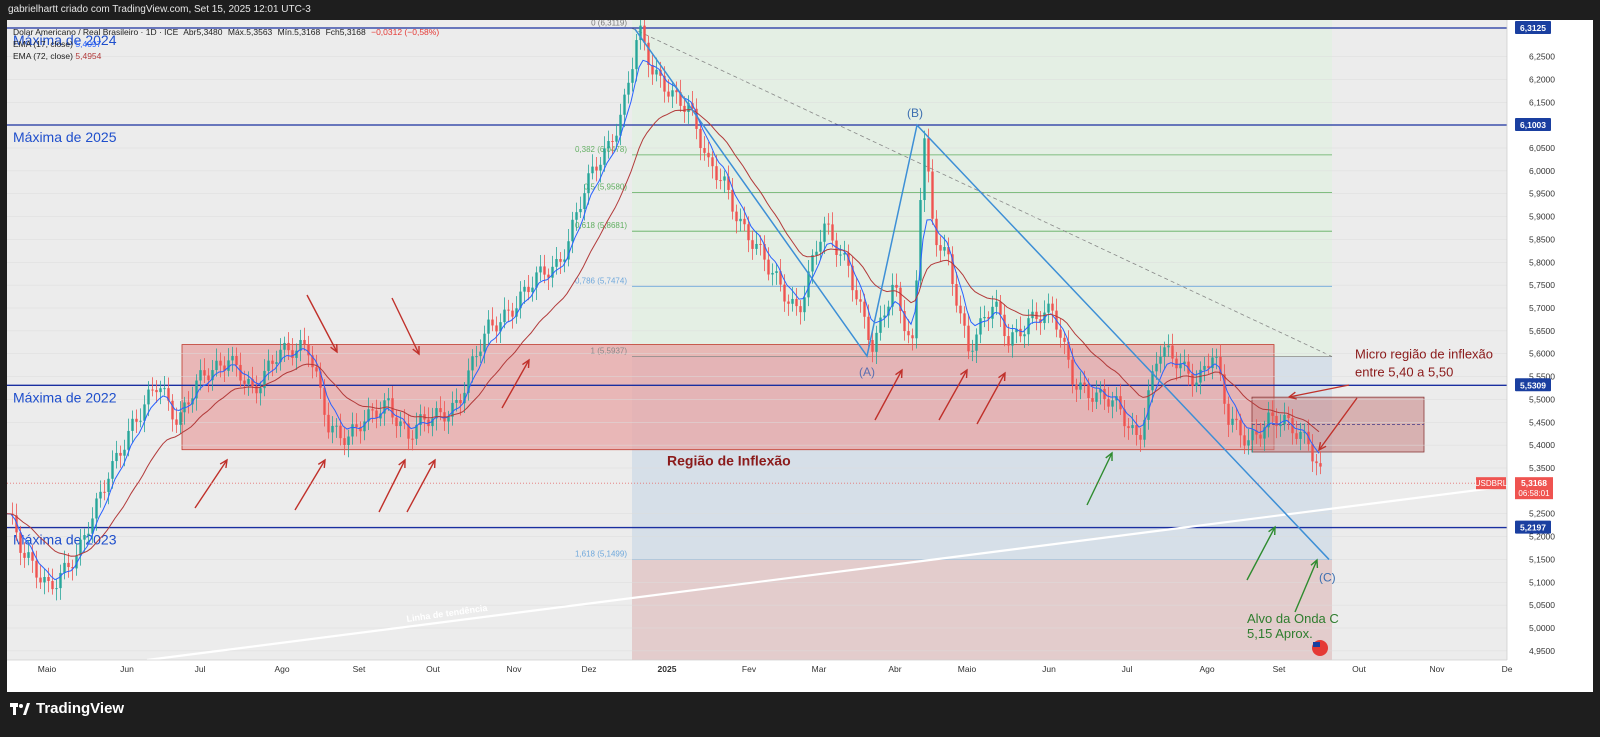  What do you see at coordinates (1314, 563) in the screenshot?
I see `target-arrow-head` at bounding box center [1314, 563].